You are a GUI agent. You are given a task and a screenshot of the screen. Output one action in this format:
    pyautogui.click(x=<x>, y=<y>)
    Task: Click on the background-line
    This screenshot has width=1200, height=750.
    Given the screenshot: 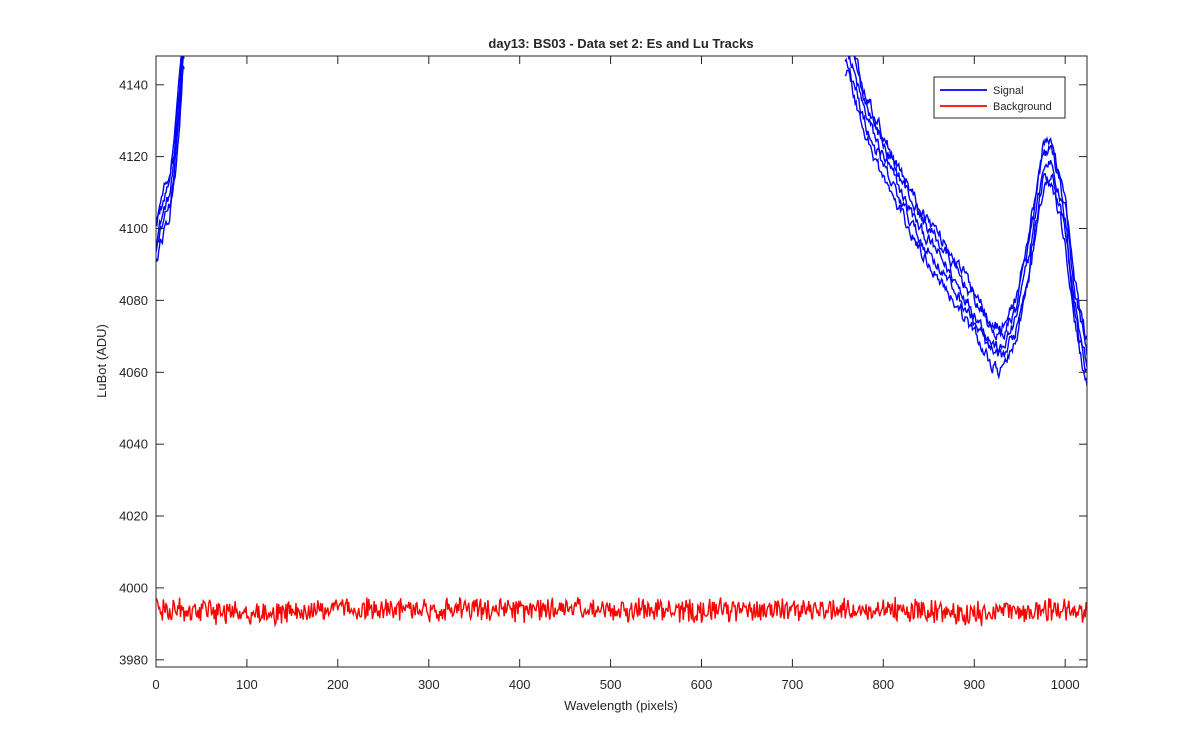 What is the action you would take?
    pyautogui.click(x=621, y=612)
    